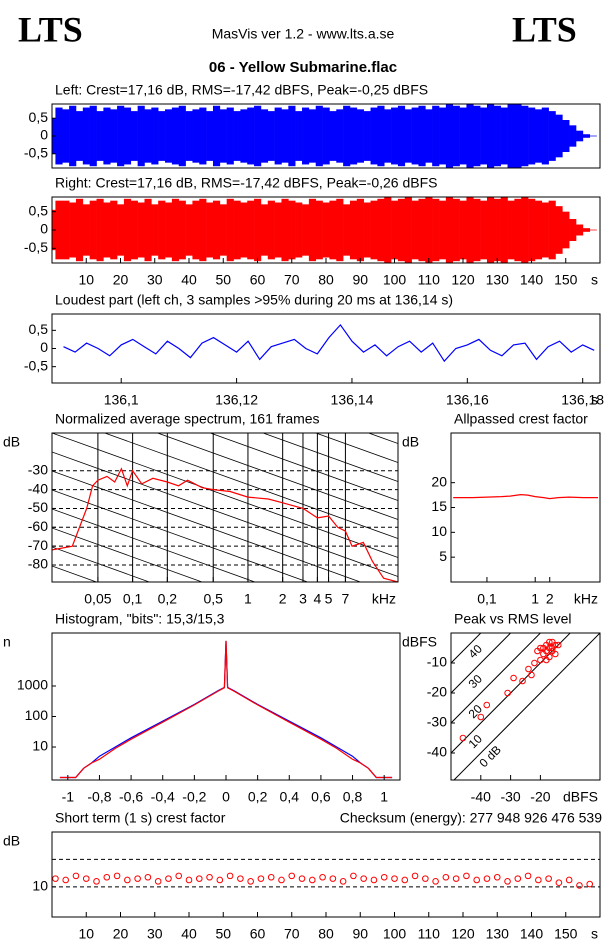 Image resolution: width=606 pixels, height=946 pixels. What do you see at coordinates (38, 507) in the screenshot?
I see `y-tick-label: -50` at bounding box center [38, 507].